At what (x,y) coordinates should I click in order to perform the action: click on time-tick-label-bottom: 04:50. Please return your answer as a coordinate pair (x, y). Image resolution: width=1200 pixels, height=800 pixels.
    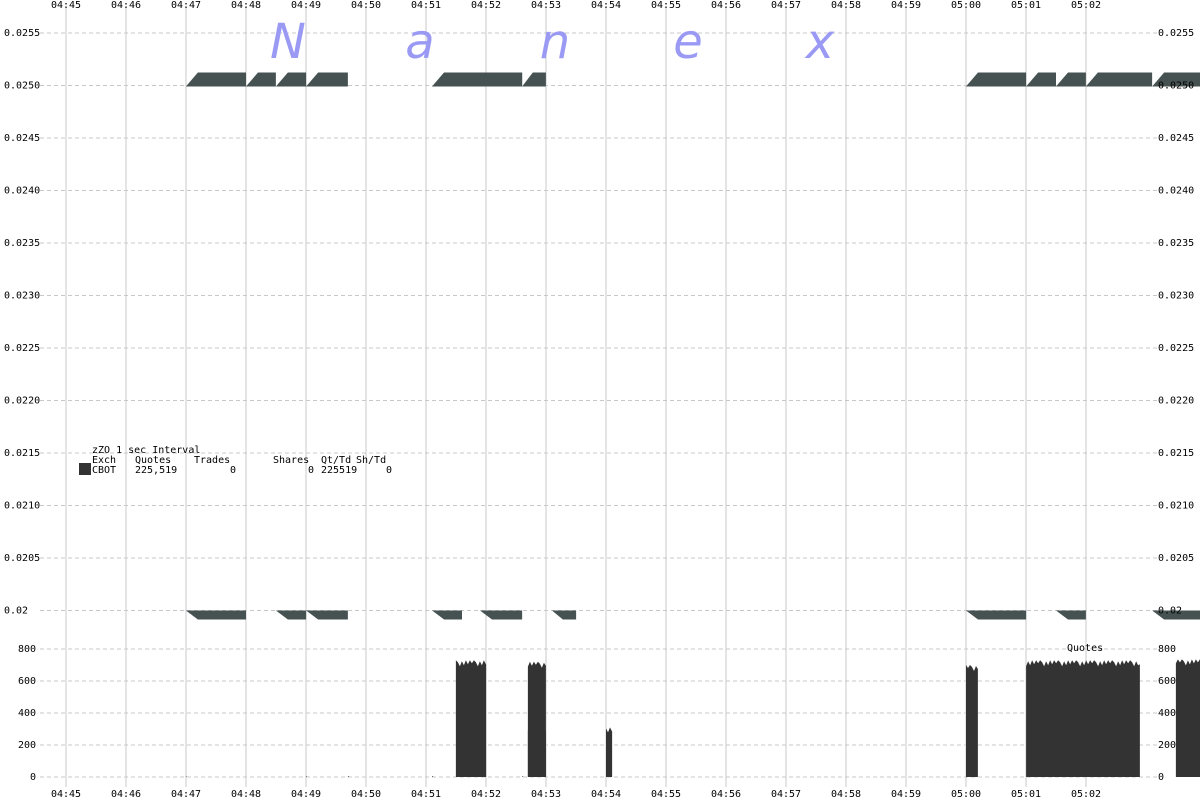
    Looking at the image, I should click on (366, 794).